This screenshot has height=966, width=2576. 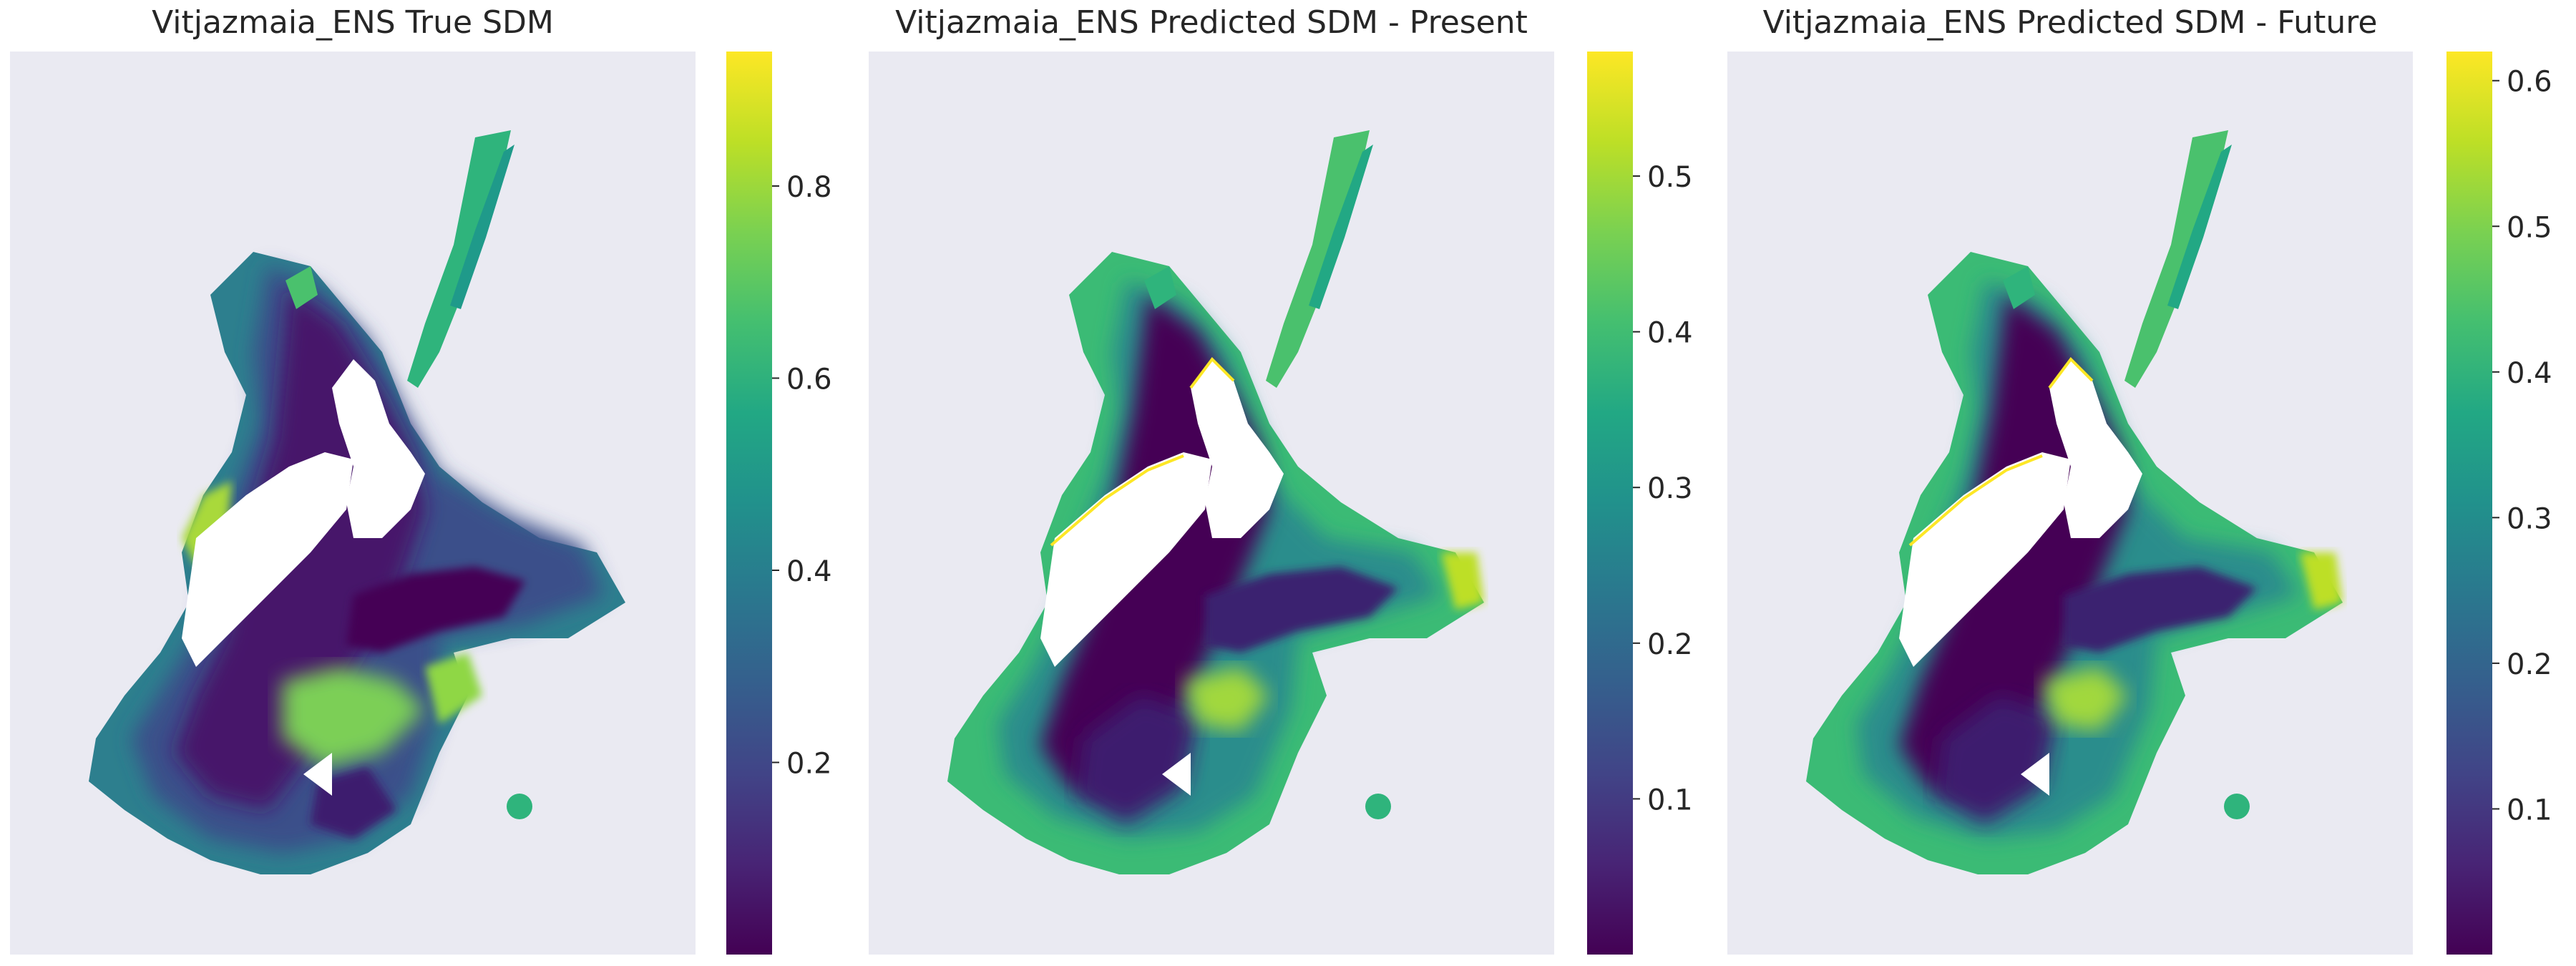 I want to click on colorbar: 0.1 0.2 0.3 0.4 0.5, so click(x=1640, y=503).